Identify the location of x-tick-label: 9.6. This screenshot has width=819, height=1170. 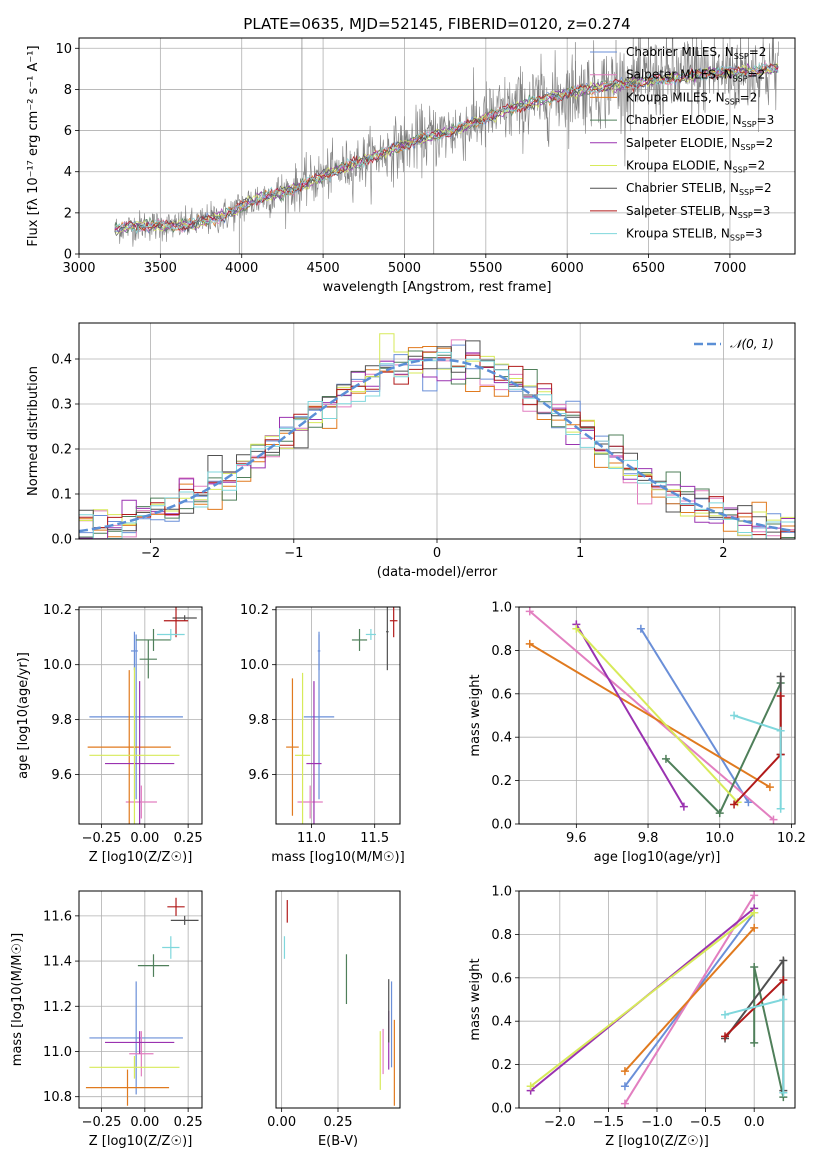
(576, 838).